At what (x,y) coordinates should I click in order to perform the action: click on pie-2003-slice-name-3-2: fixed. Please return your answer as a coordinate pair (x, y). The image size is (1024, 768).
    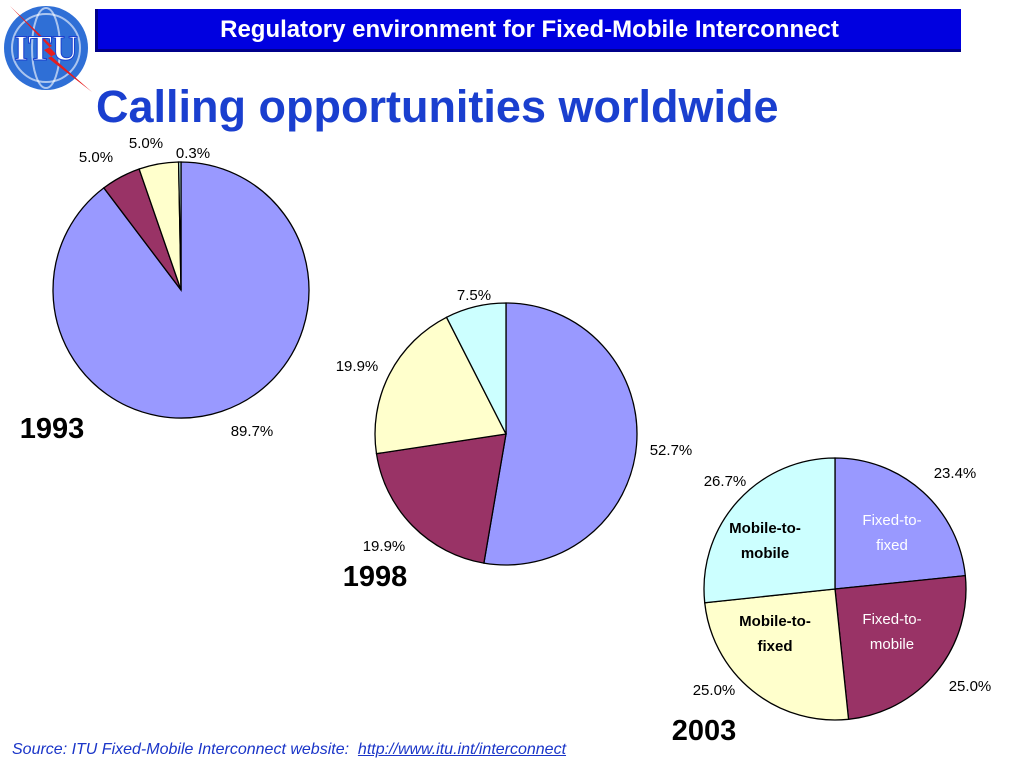
    Looking at the image, I should click on (774, 646).